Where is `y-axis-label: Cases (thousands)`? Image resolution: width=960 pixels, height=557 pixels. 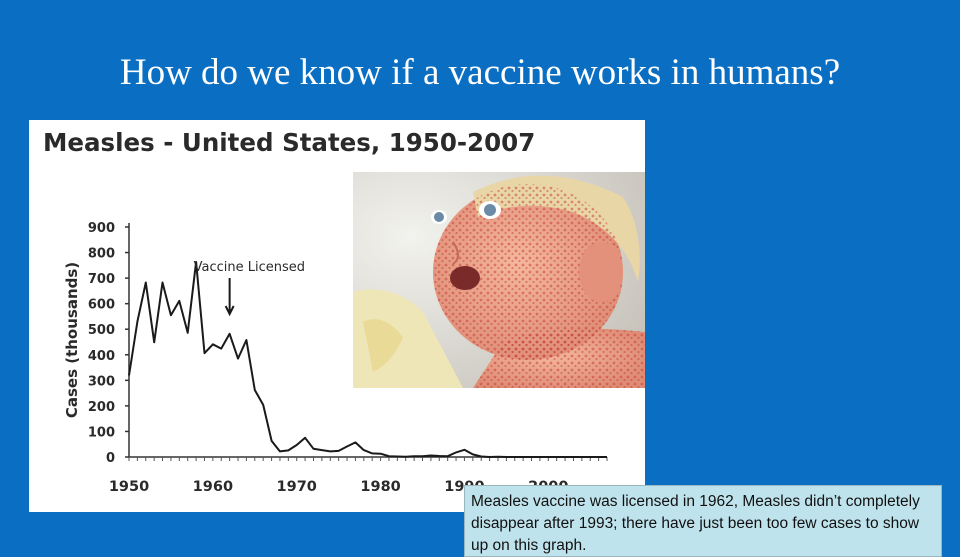
y-axis-label: Cases (thousands) is located at coordinates (72, 340).